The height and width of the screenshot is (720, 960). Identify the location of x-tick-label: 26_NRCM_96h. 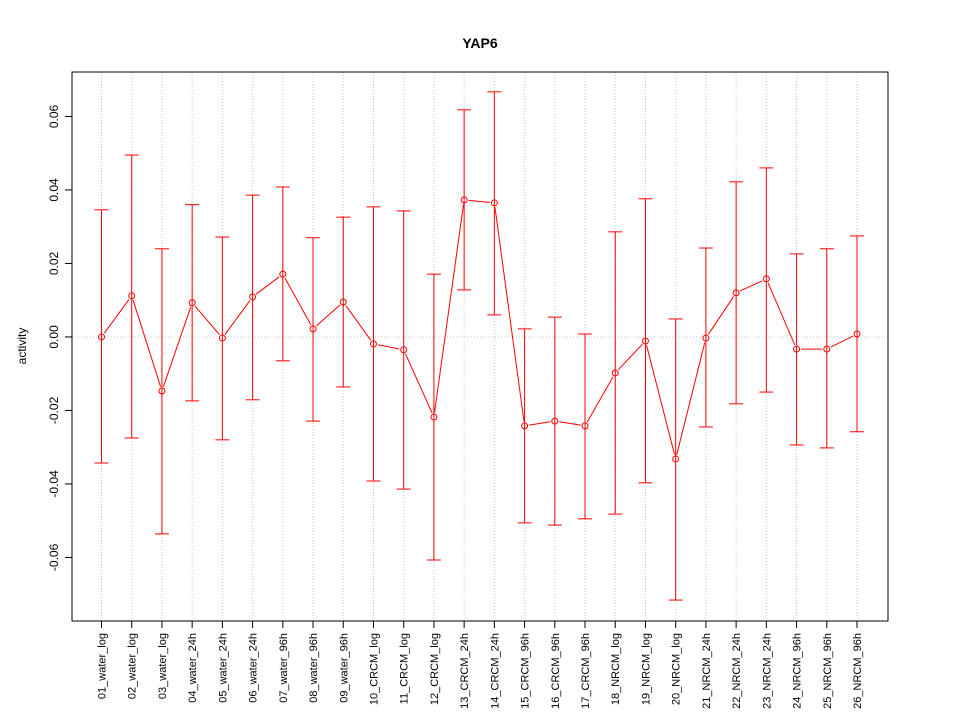
(858, 671).